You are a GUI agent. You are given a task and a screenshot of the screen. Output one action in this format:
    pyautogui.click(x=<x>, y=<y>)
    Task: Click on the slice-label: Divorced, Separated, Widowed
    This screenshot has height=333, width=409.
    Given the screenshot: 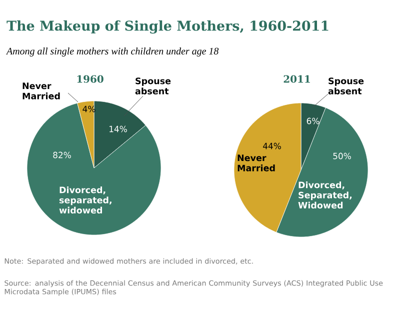 What is the action you would take?
    pyautogui.click(x=325, y=195)
    